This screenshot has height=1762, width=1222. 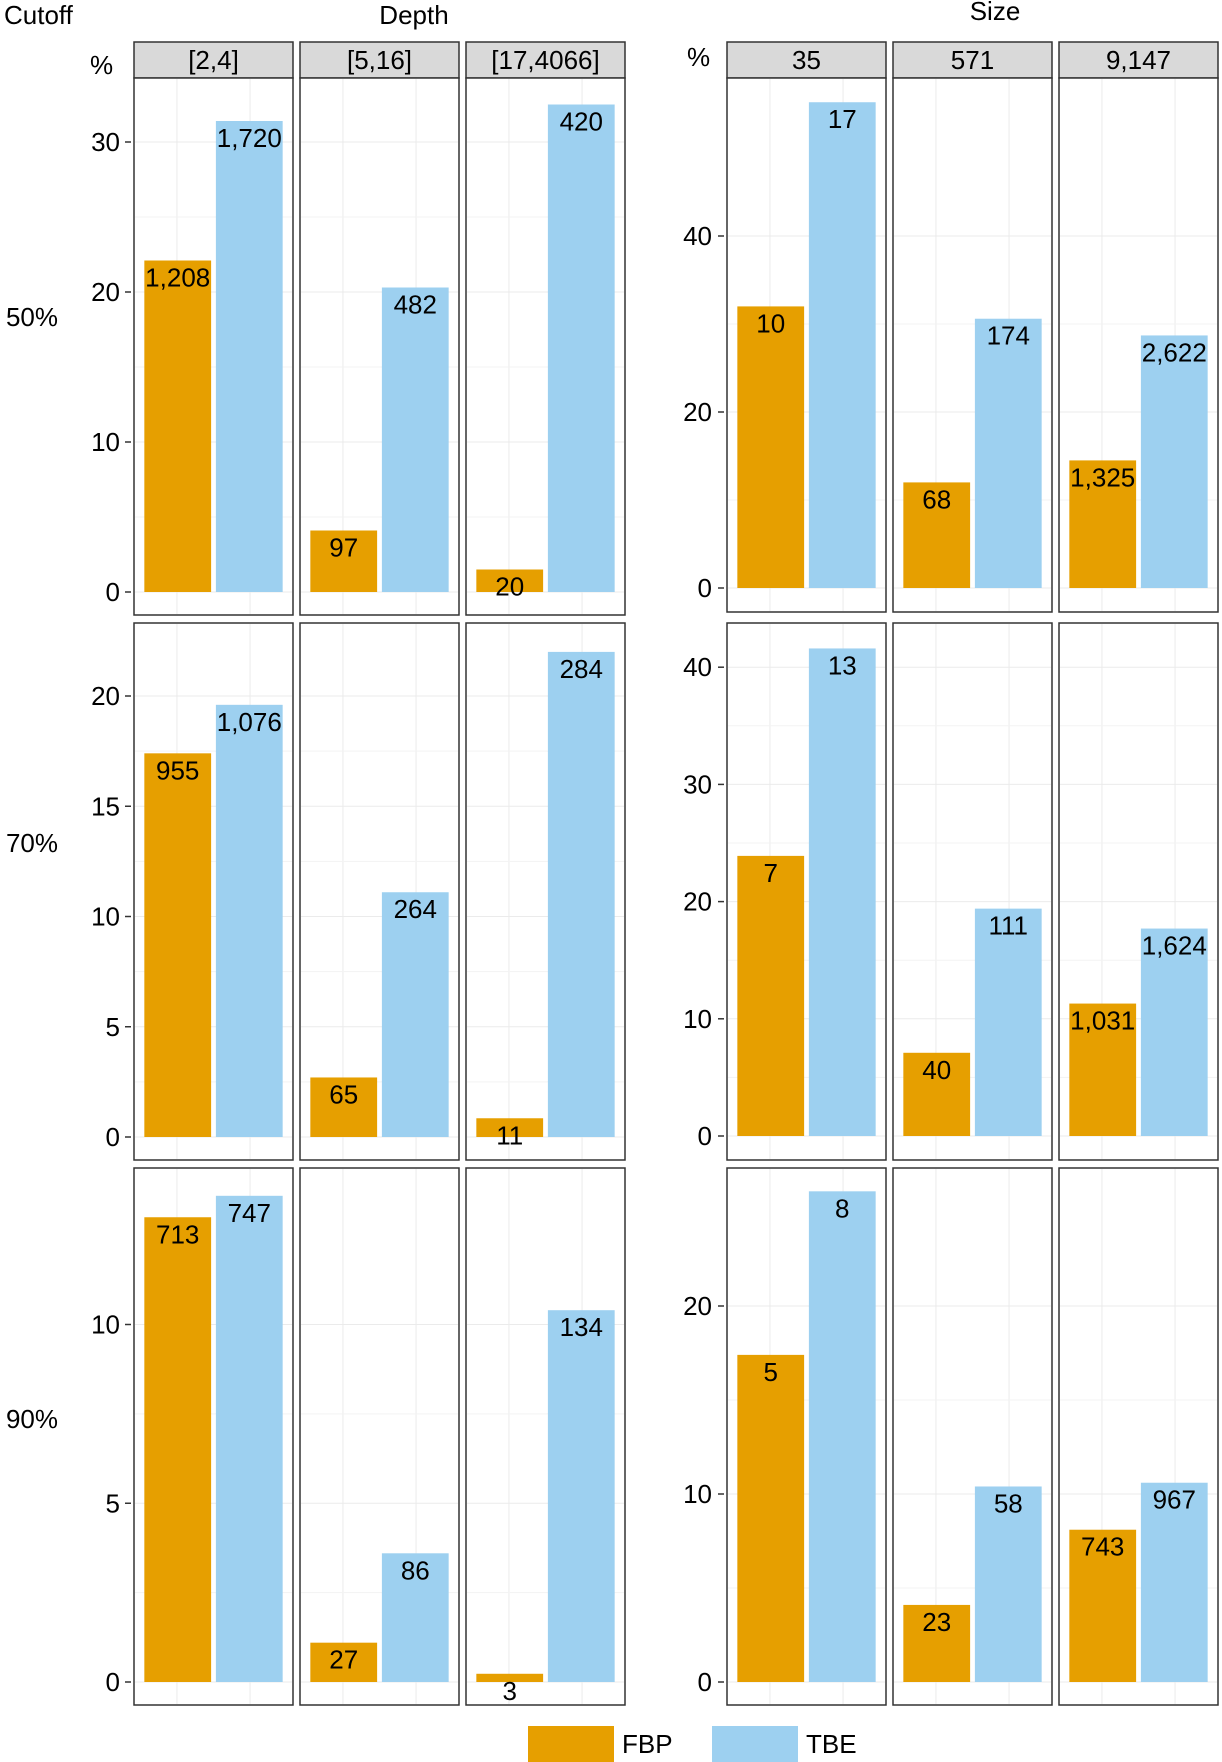 I want to click on legend-swatch-tbe, so click(x=755, y=1744).